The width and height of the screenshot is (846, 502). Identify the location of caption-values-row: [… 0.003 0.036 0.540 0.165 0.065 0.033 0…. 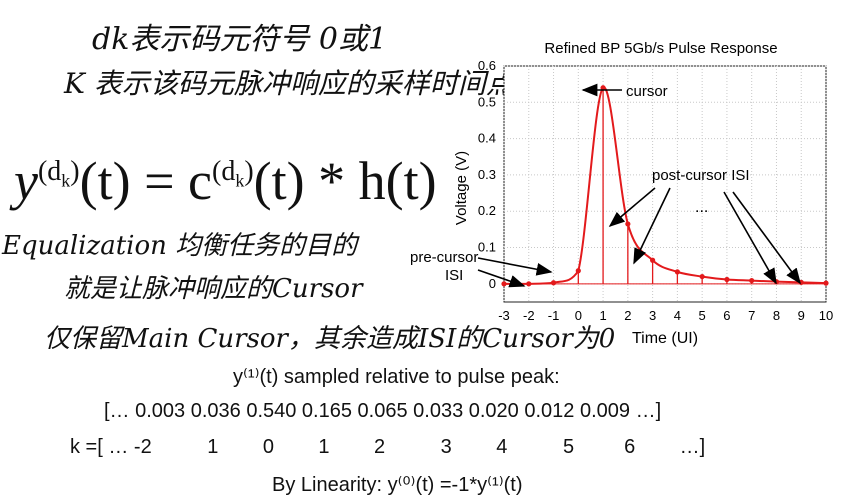
(383, 411).